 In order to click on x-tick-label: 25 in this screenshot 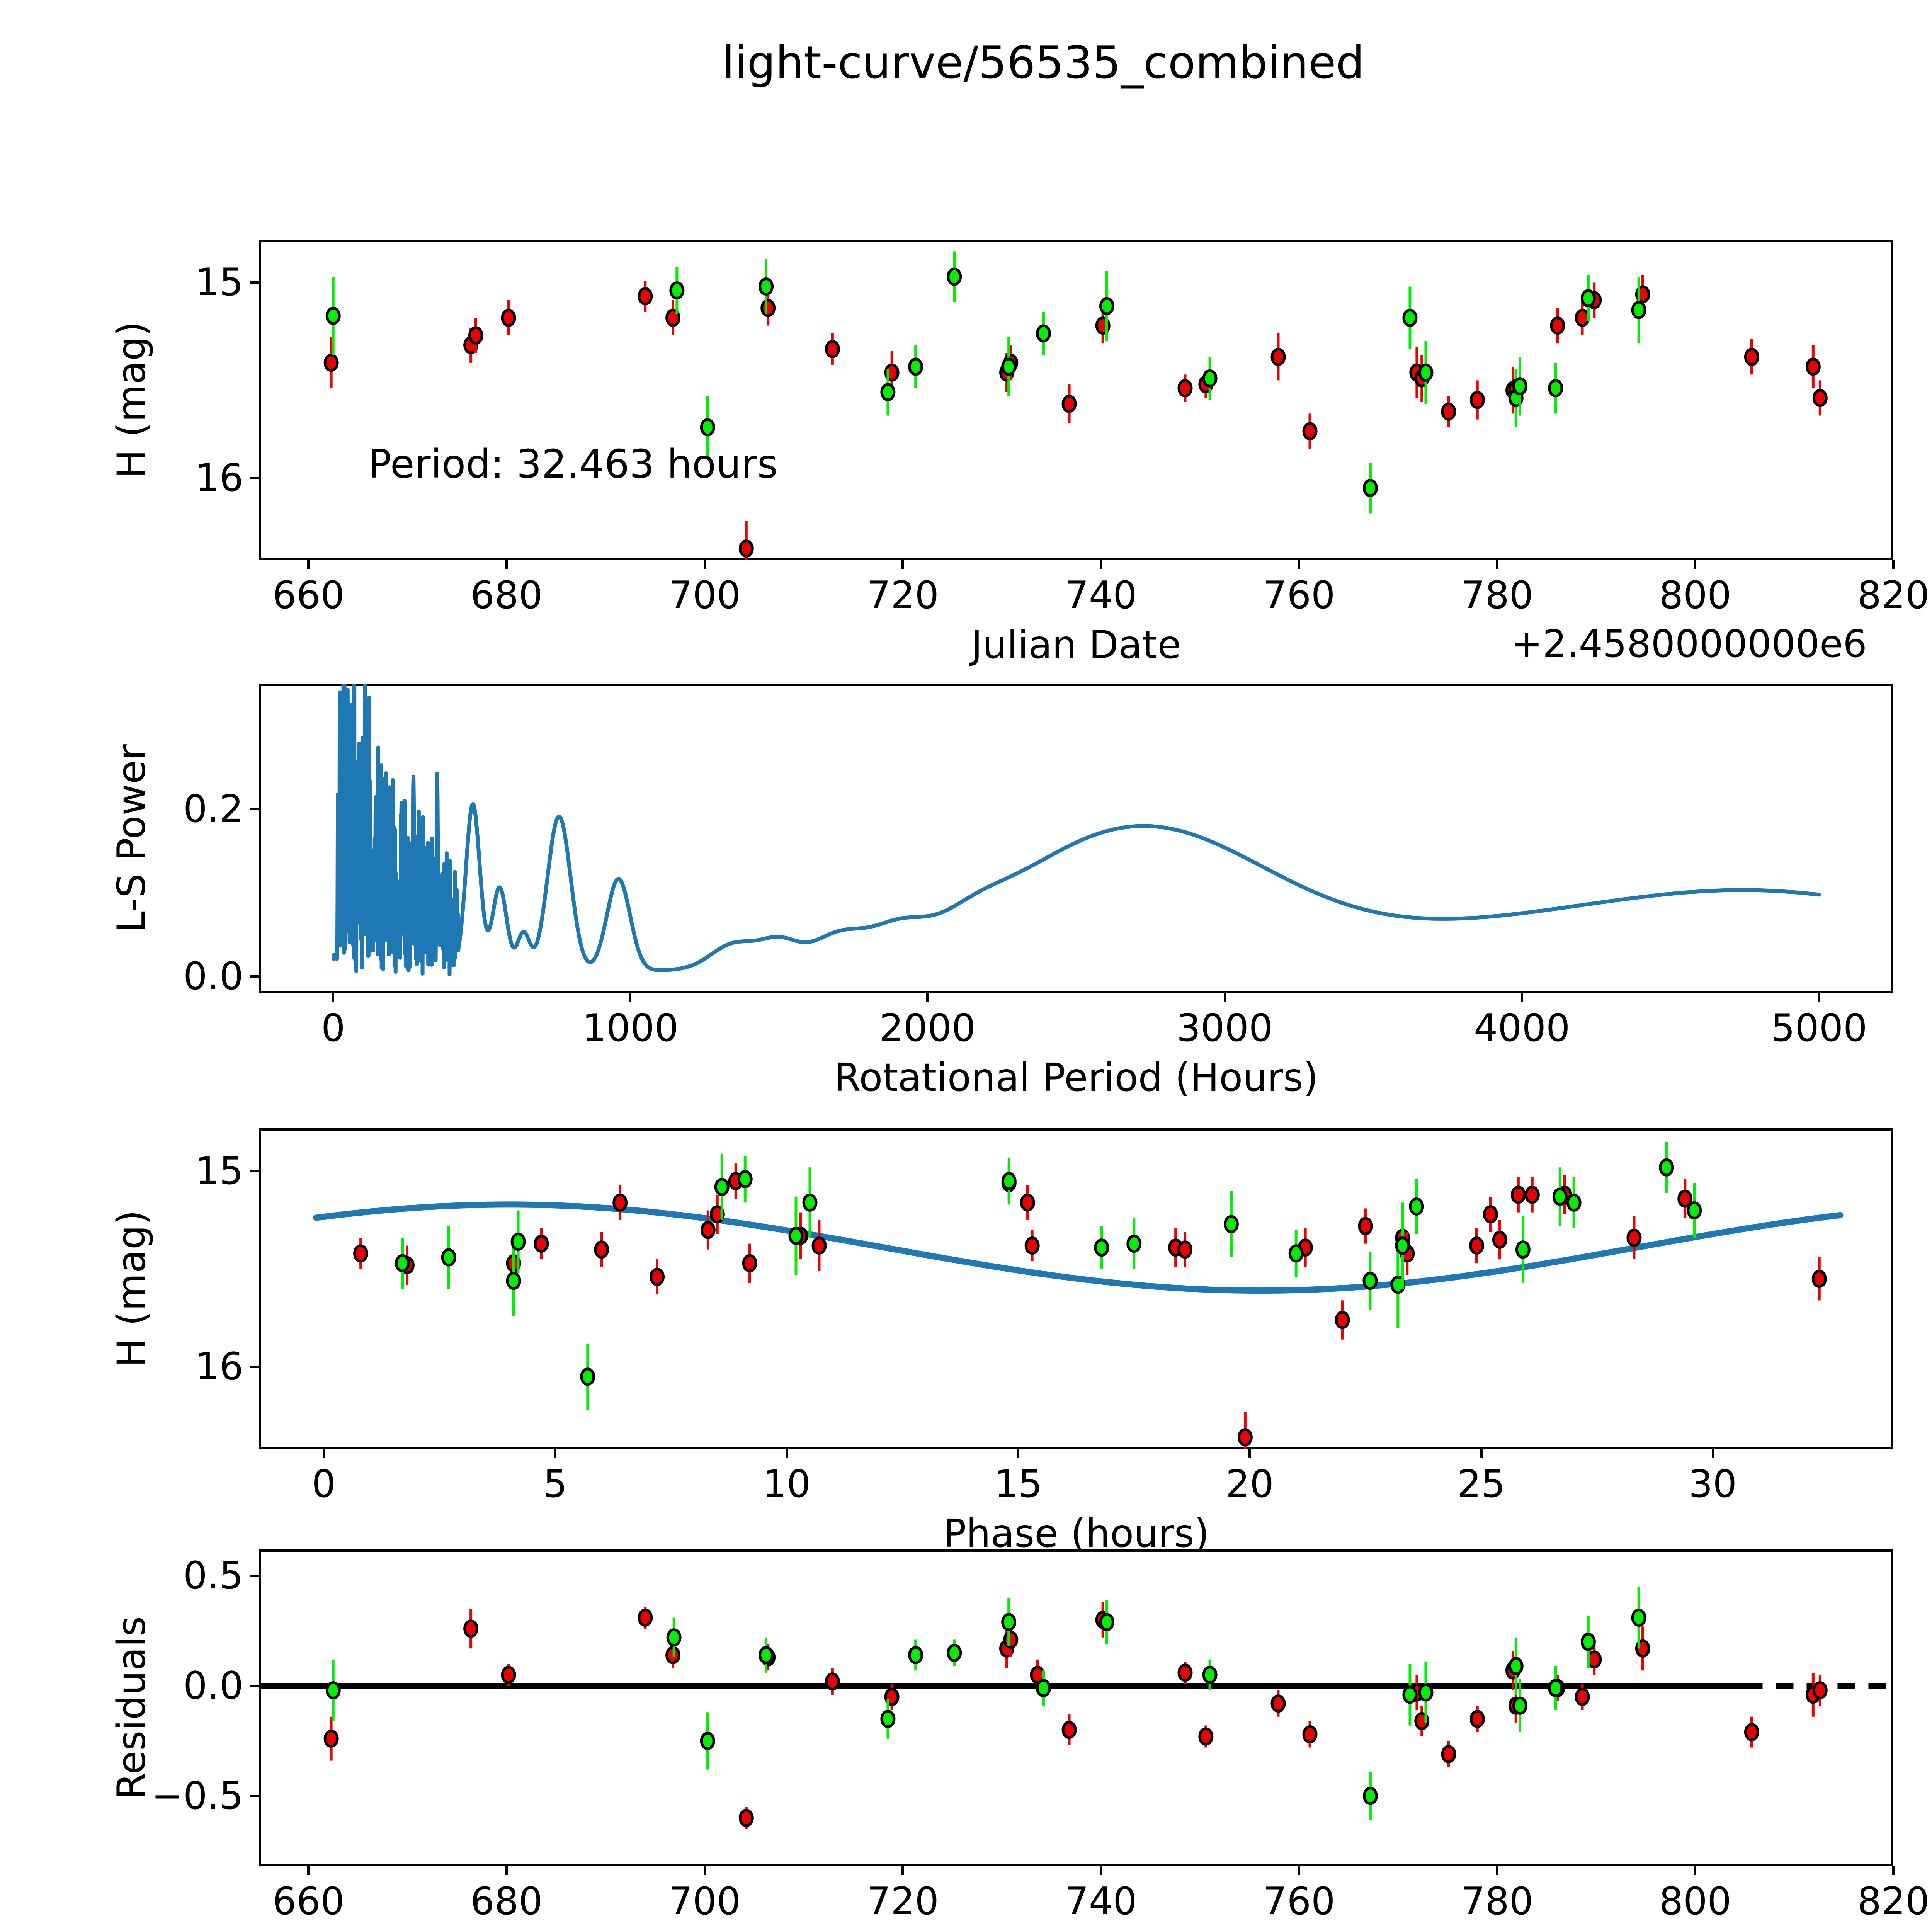, I will do `click(1481, 1484)`.